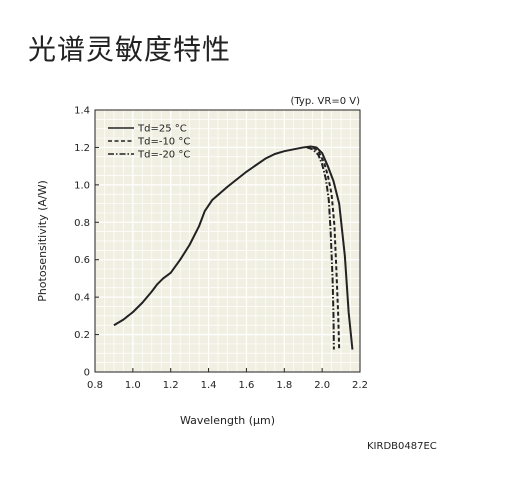  Describe the element at coordinates (246, 385) in the screenshot. I see `x-tick-label: 1.6` at that location.